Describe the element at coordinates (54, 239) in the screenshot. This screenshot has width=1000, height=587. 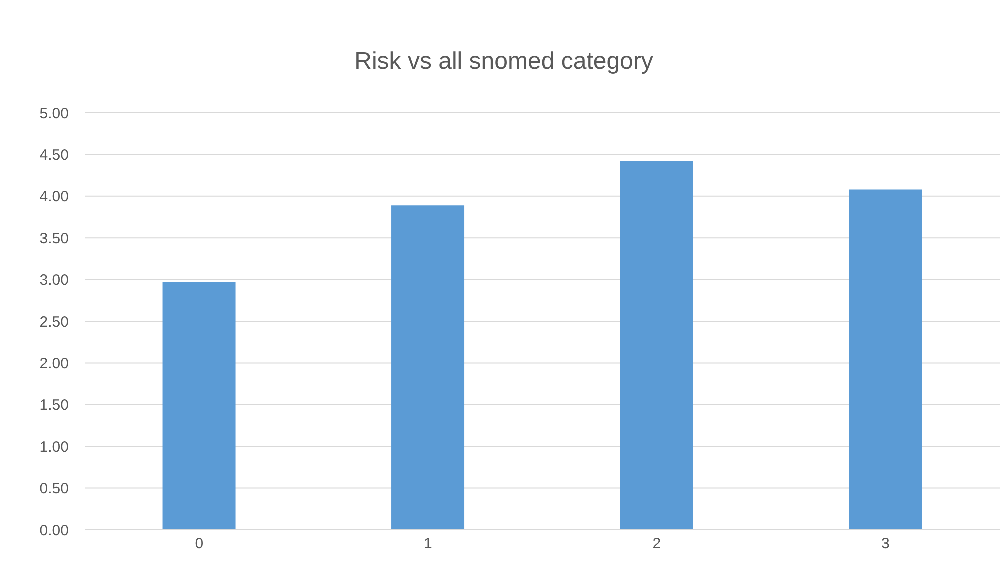
I see `y-tick-label: 3.50` at that location.